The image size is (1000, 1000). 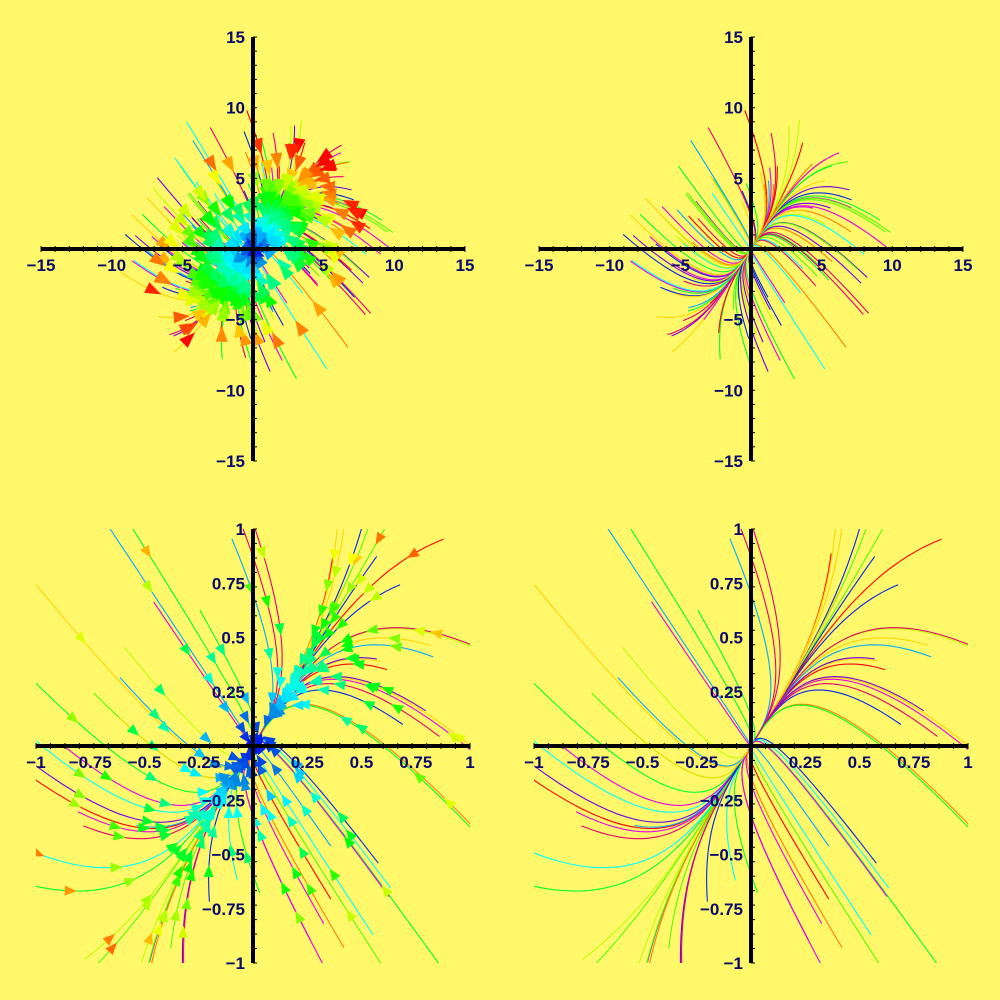 I want to click on y-tick-label: 0.25, so click(x=726, y=692).